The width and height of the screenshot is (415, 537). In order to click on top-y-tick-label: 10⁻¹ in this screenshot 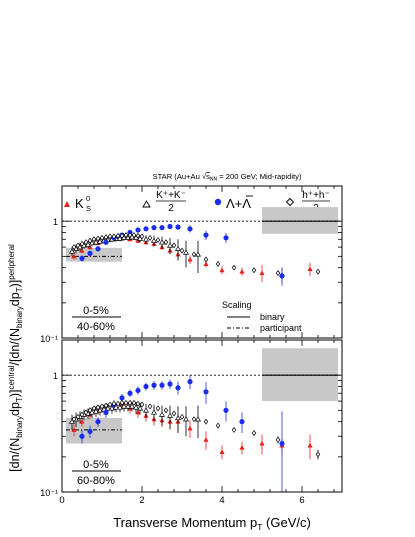, I will do `click(49, 339)`.